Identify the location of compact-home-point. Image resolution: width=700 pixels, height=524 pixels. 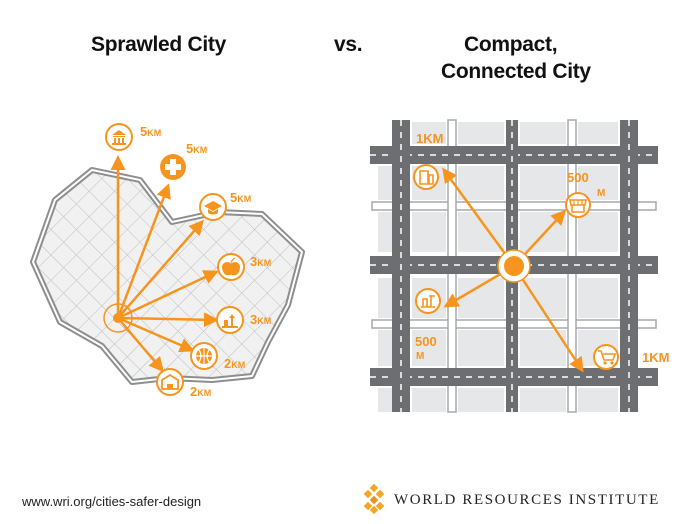
(514, 266).